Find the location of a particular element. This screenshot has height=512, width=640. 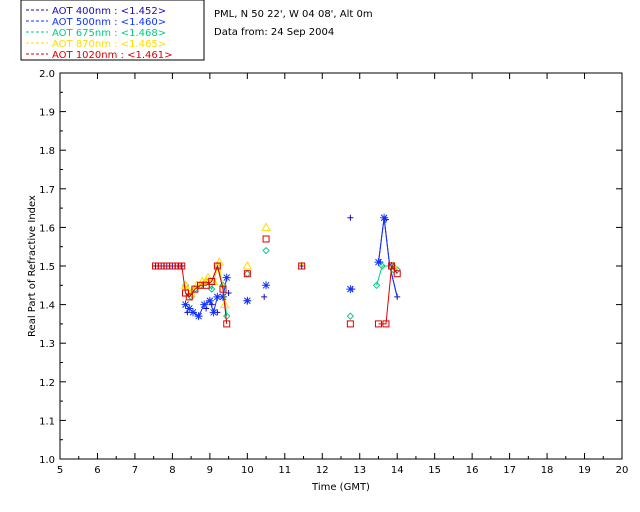

series-line is located at coordinates (191, 294).